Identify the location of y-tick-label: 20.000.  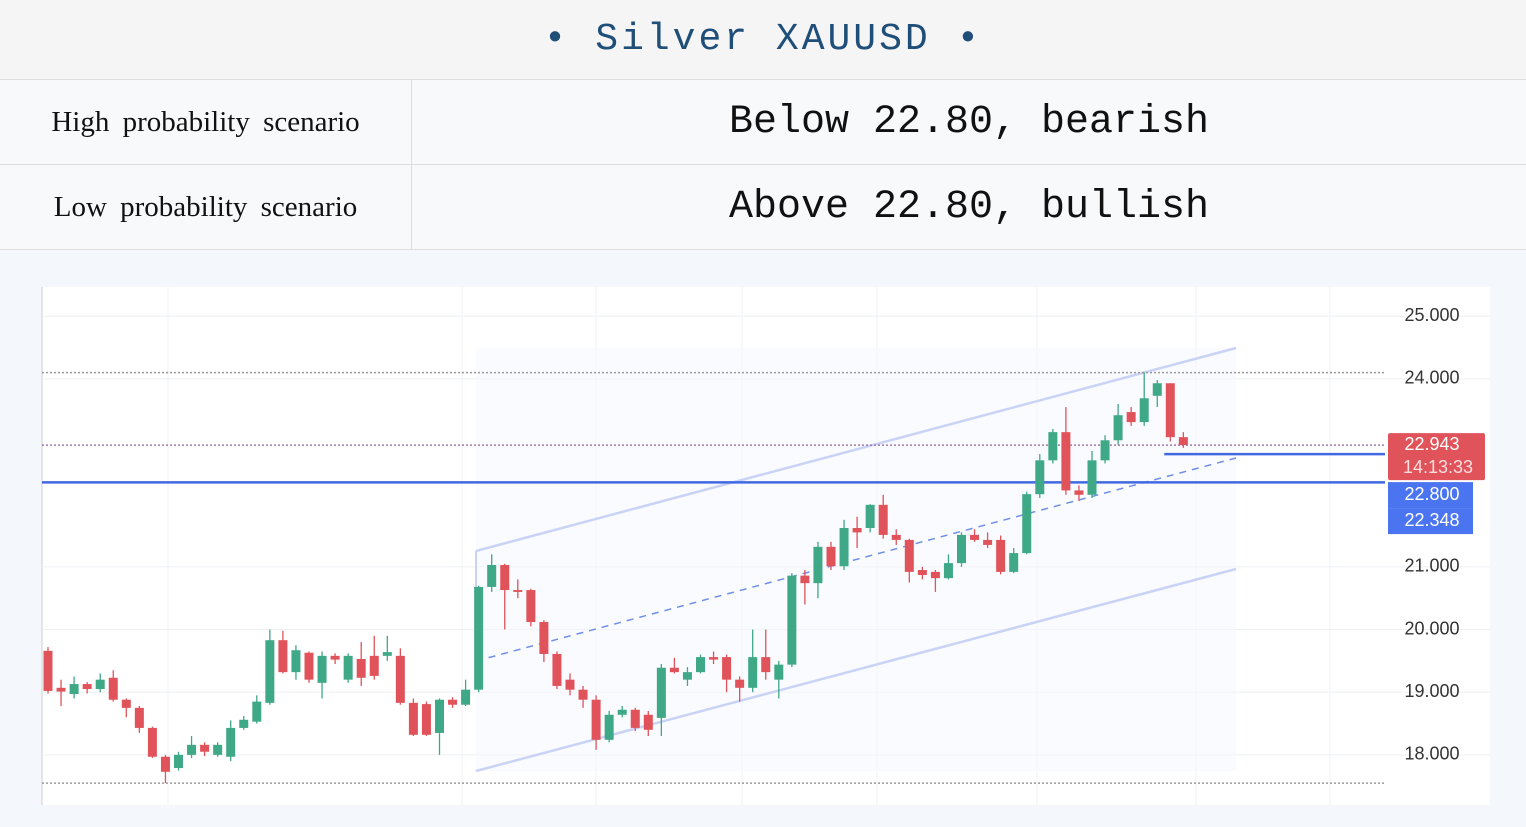
(1431, 628).